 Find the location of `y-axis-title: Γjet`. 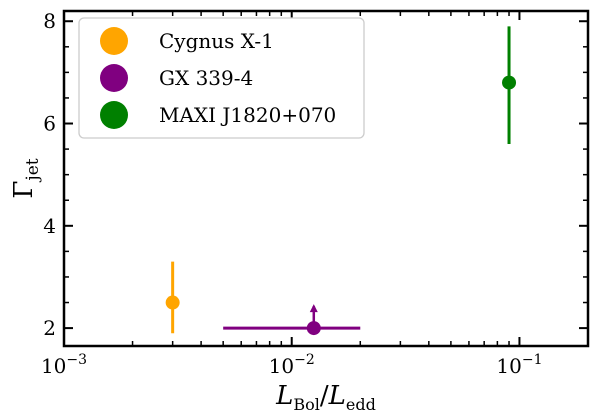

y-axis-title: Γjet is located at coordinates (26, 178).